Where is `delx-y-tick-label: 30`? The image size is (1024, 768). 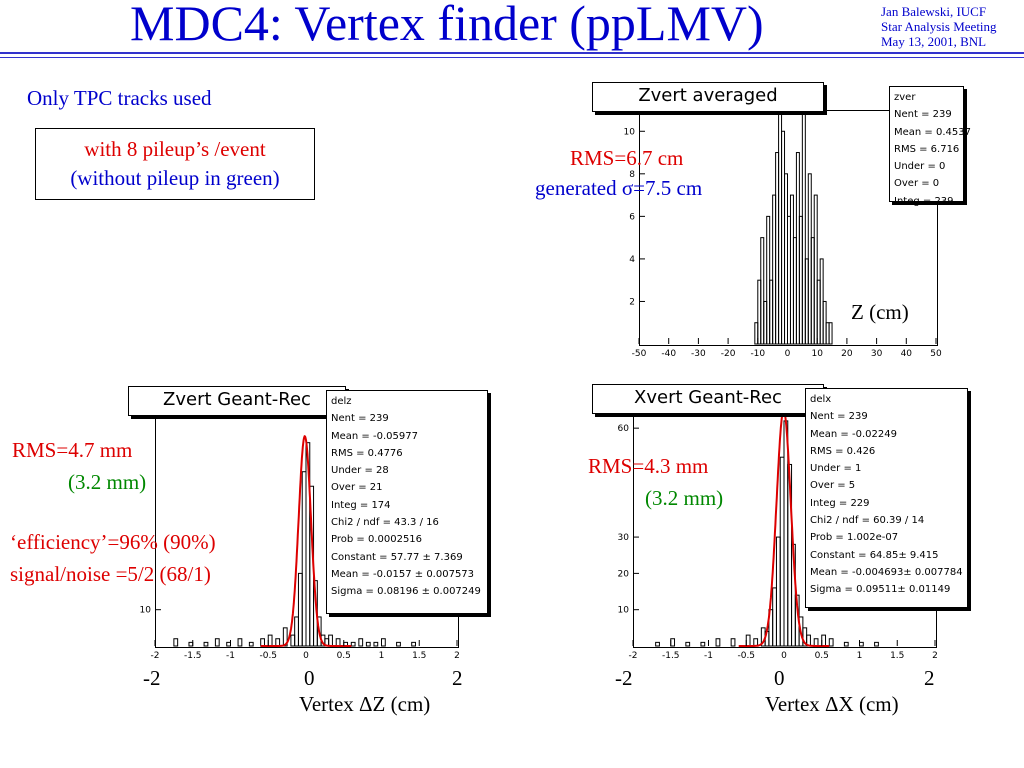 delx-y-tick-label: 30 is located at coordinates (624, 538).